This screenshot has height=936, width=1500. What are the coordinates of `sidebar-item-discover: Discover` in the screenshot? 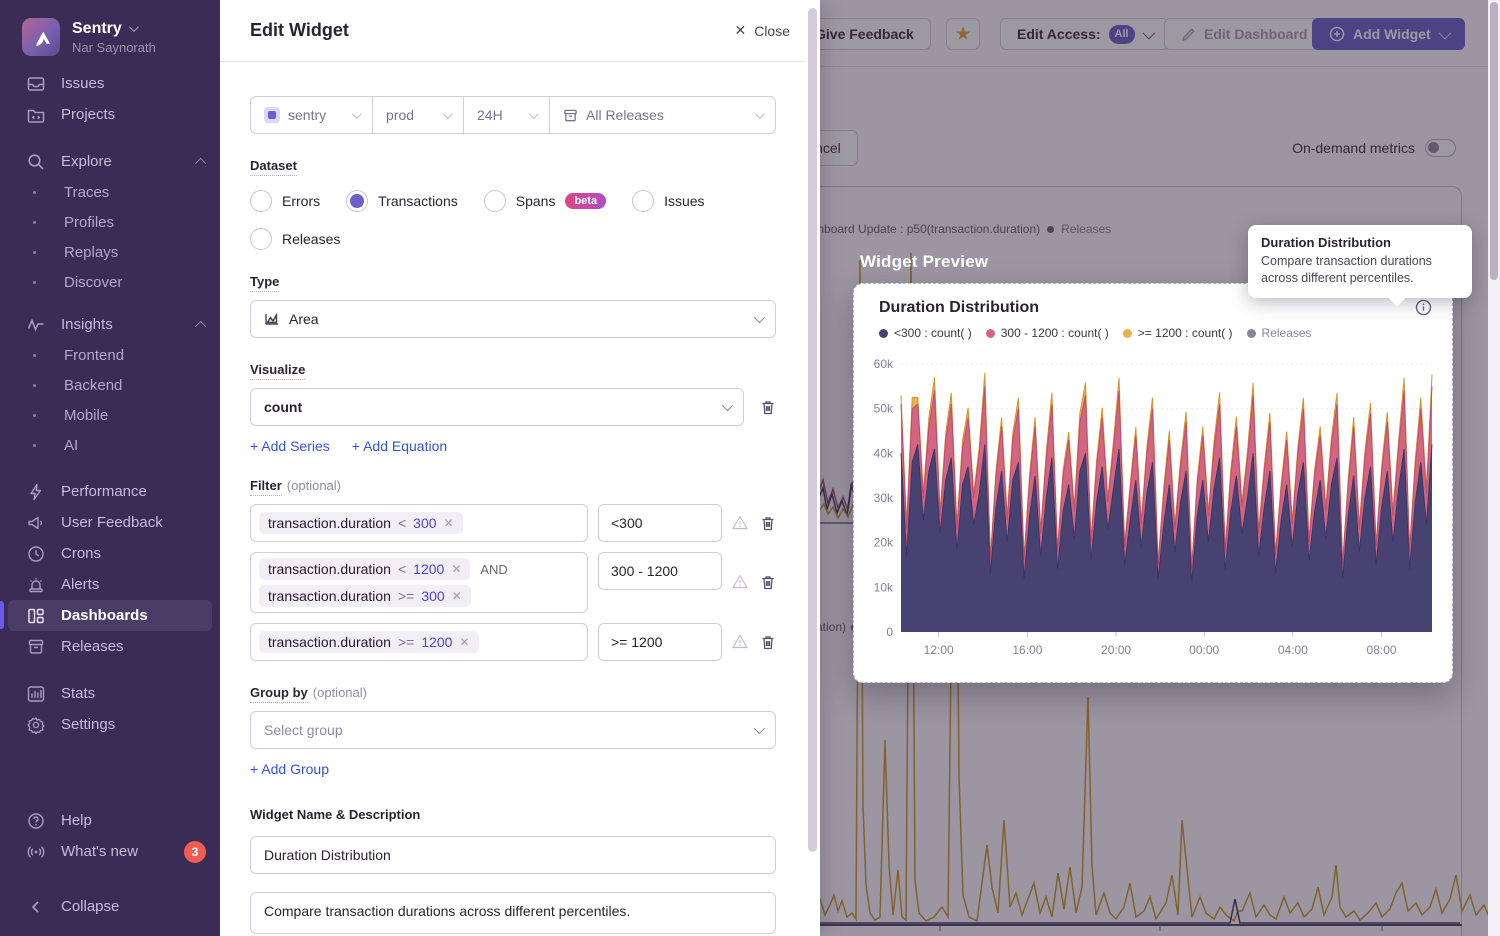 It's located at (110, 282).